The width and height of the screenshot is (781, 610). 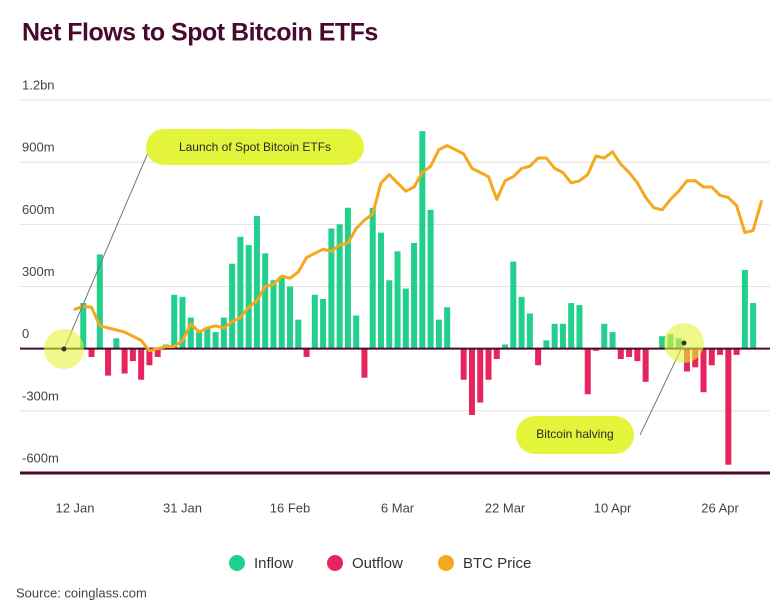 I want to click on annotation-bubble, so click(x=255, y=147).